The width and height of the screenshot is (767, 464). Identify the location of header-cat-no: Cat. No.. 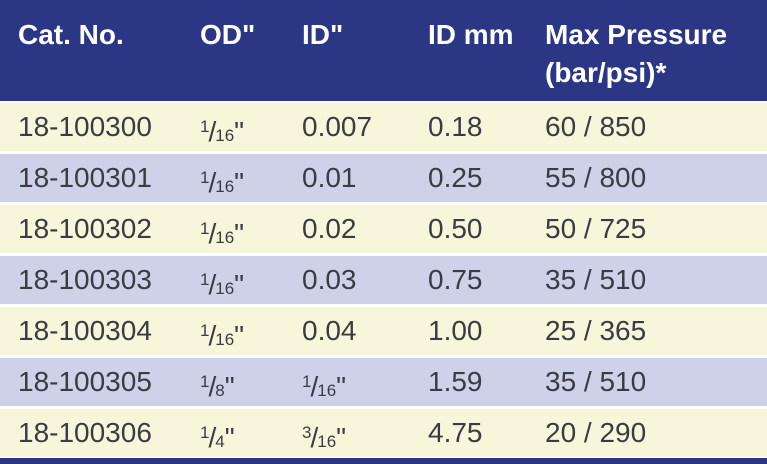
(71, 34).